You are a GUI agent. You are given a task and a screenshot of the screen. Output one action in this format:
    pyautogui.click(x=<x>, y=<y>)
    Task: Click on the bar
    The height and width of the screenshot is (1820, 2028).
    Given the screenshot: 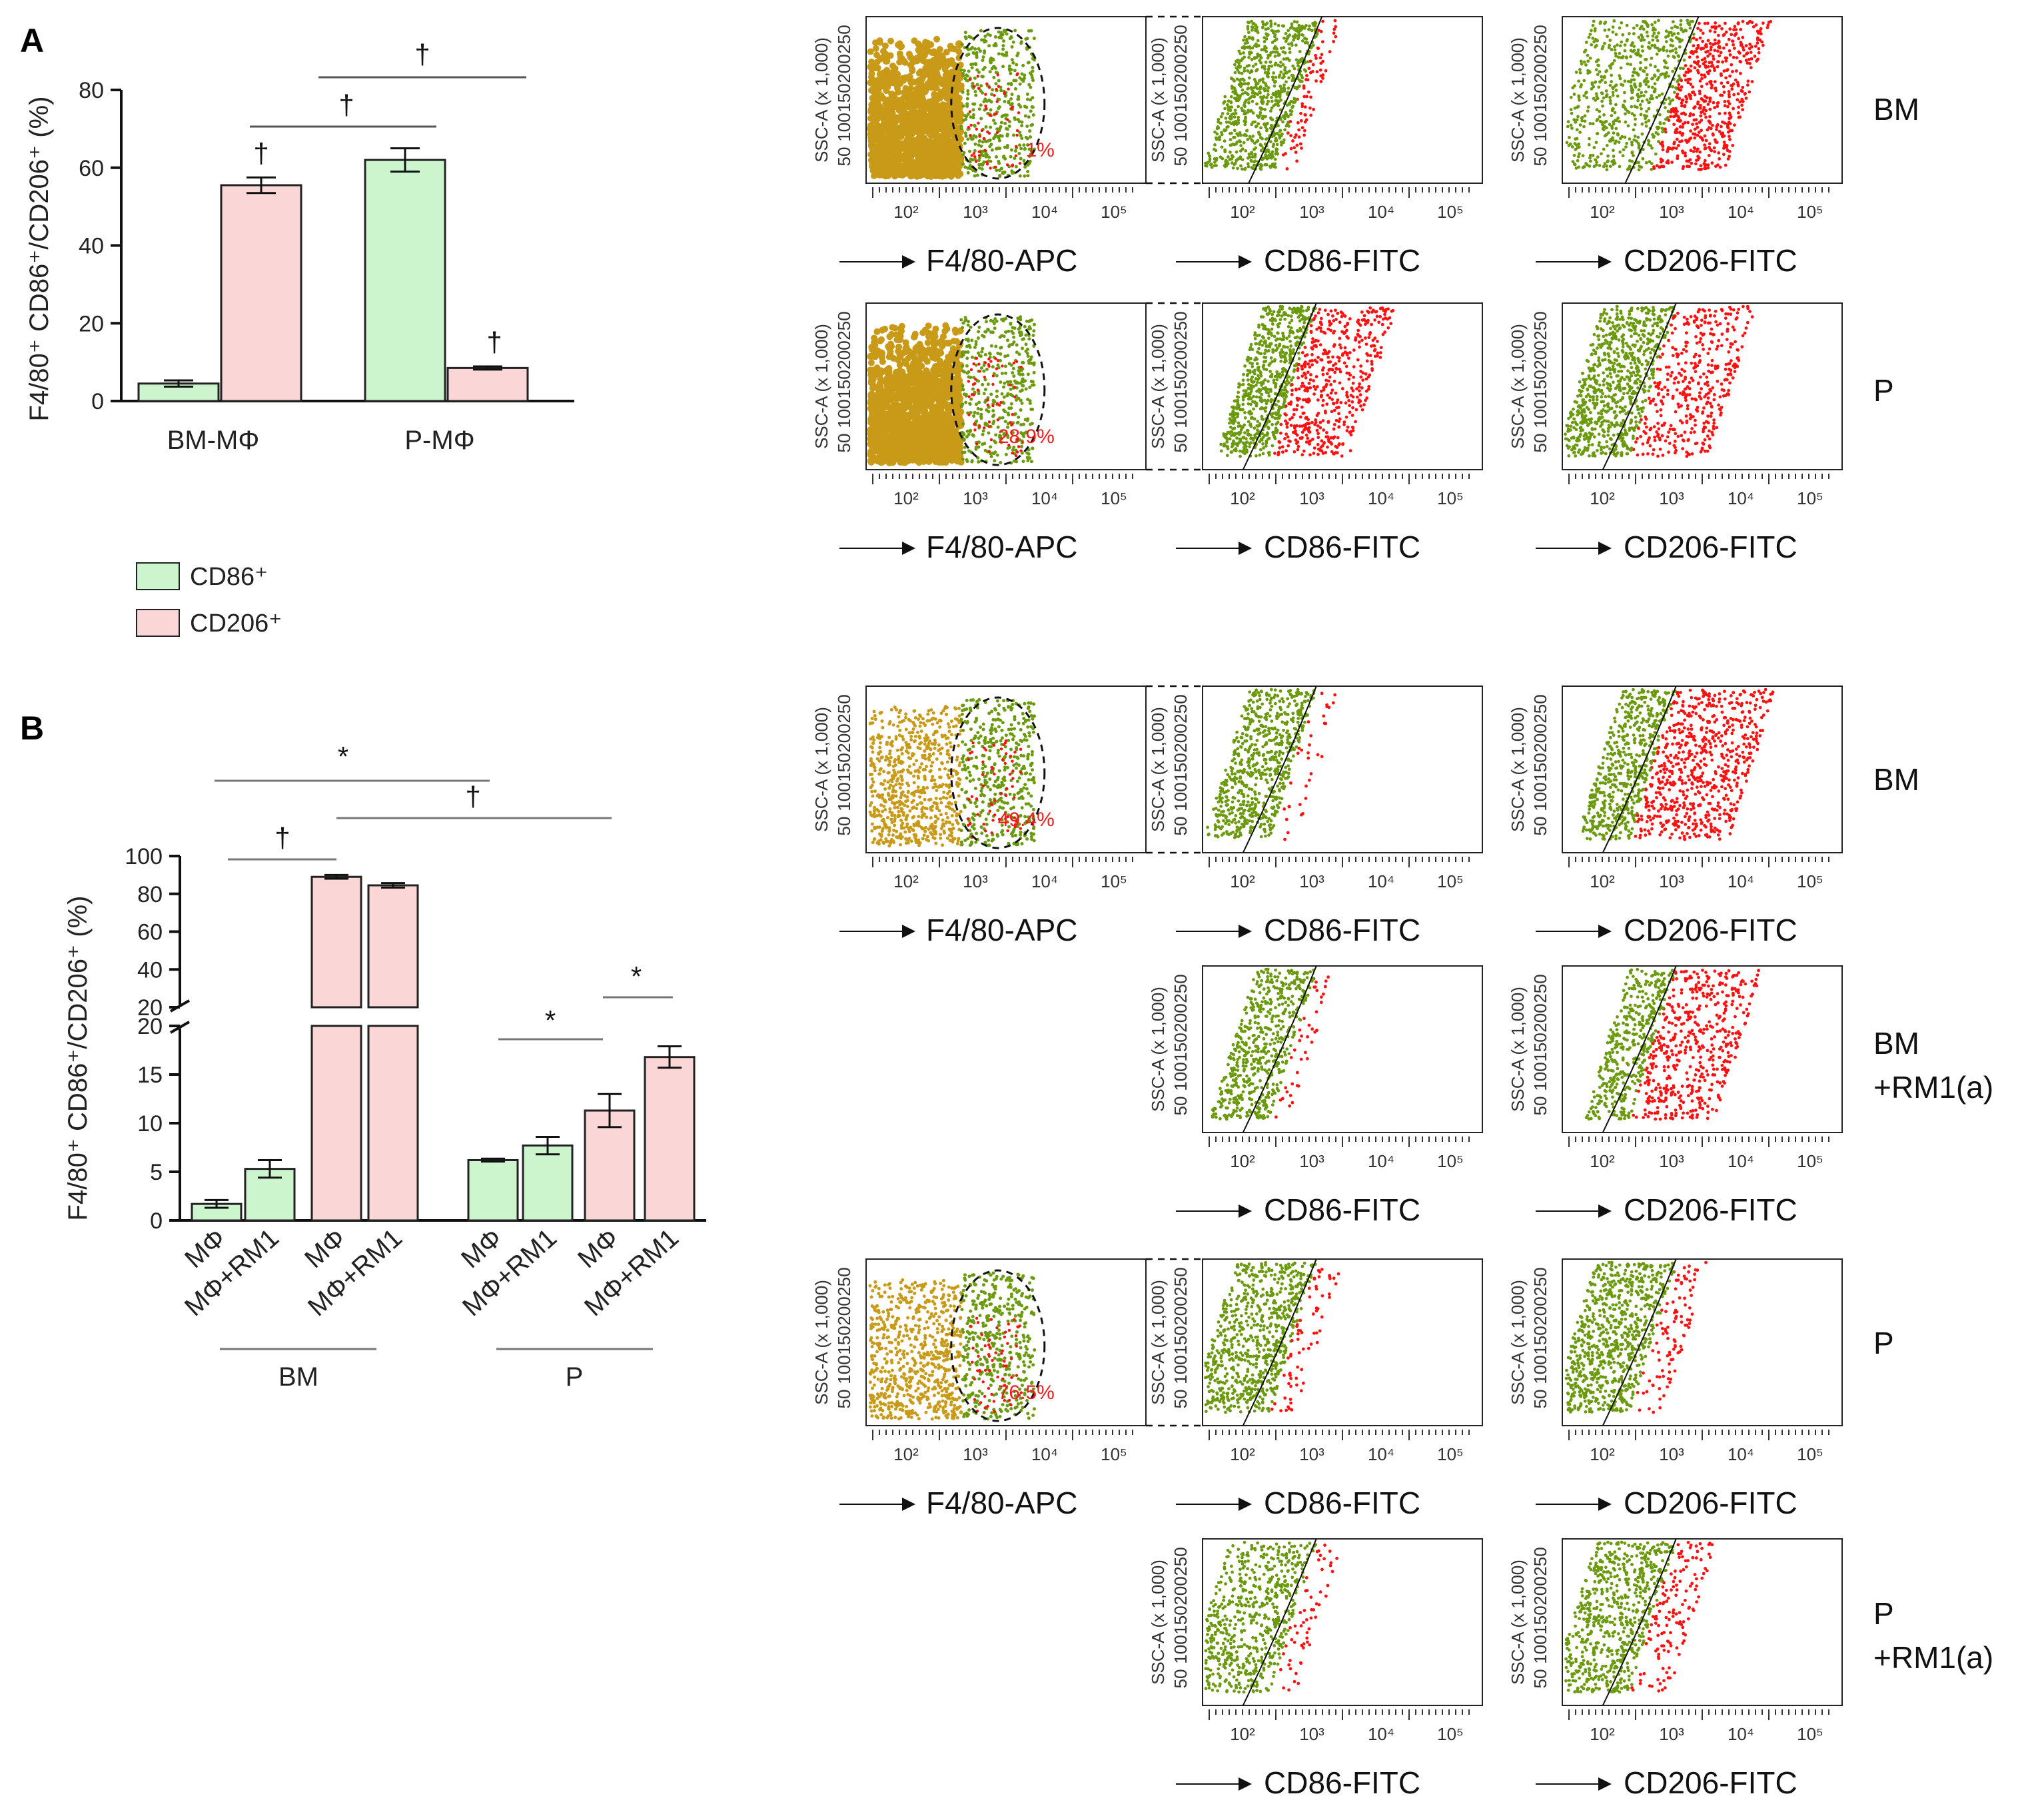 What is the action you would take?
    pyautogui.click(x=487, y=384)
    